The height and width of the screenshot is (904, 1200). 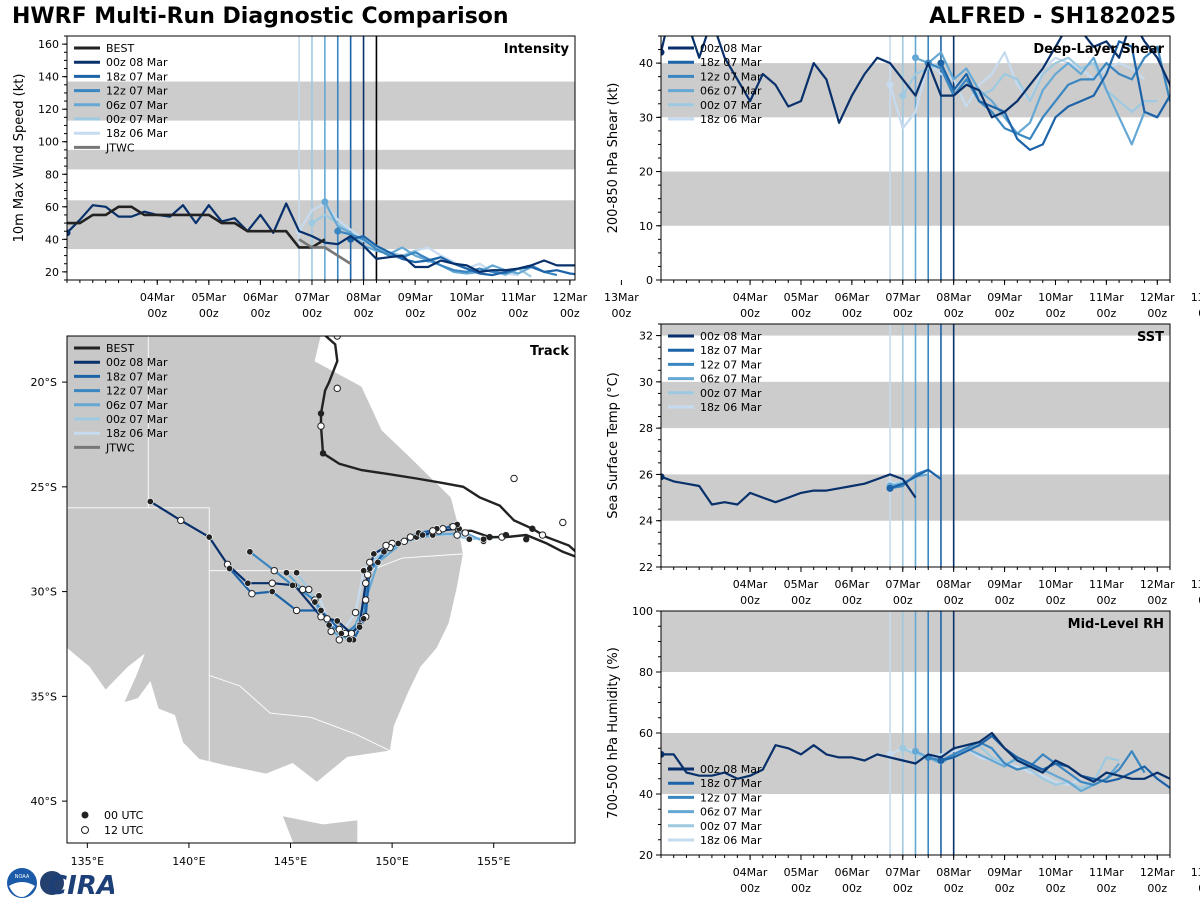 I want to click on map-y-tick-label: 35°S, so click(x=44, y=696).